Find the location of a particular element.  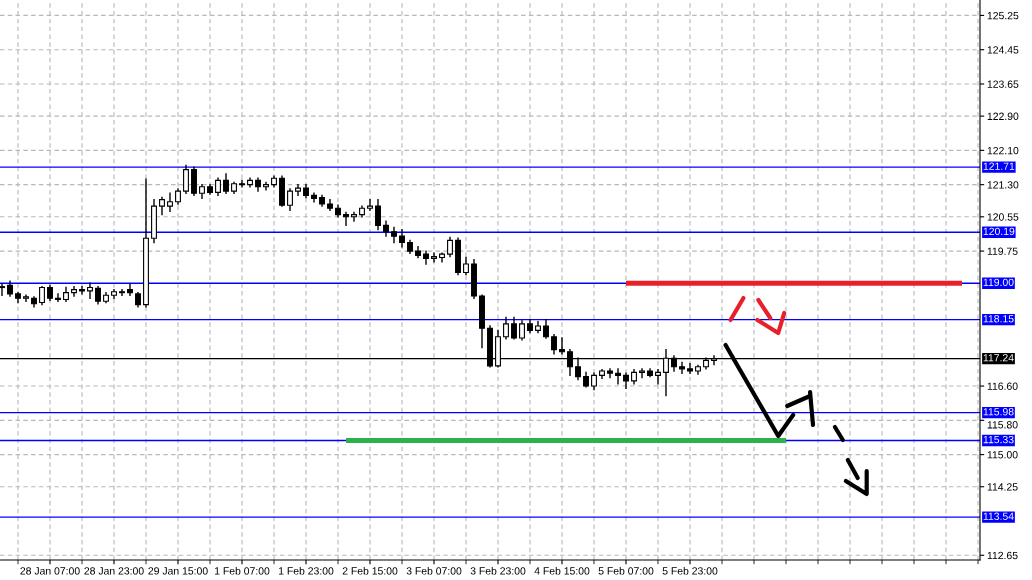

y-tick-label: 122.90 is located at coordinates (1003, 116).